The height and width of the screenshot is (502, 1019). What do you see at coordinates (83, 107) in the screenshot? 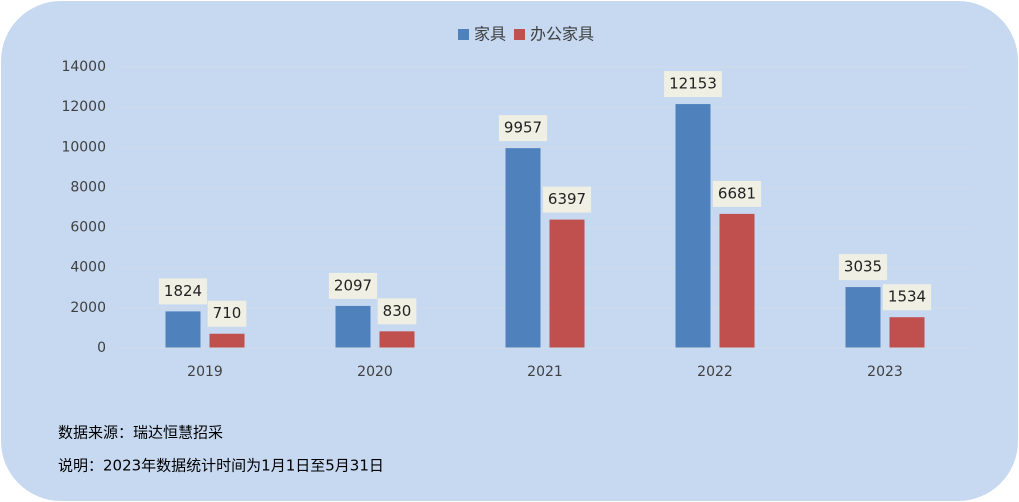
I see `y-tick-label: 12000` at bounding box center [83, 107].